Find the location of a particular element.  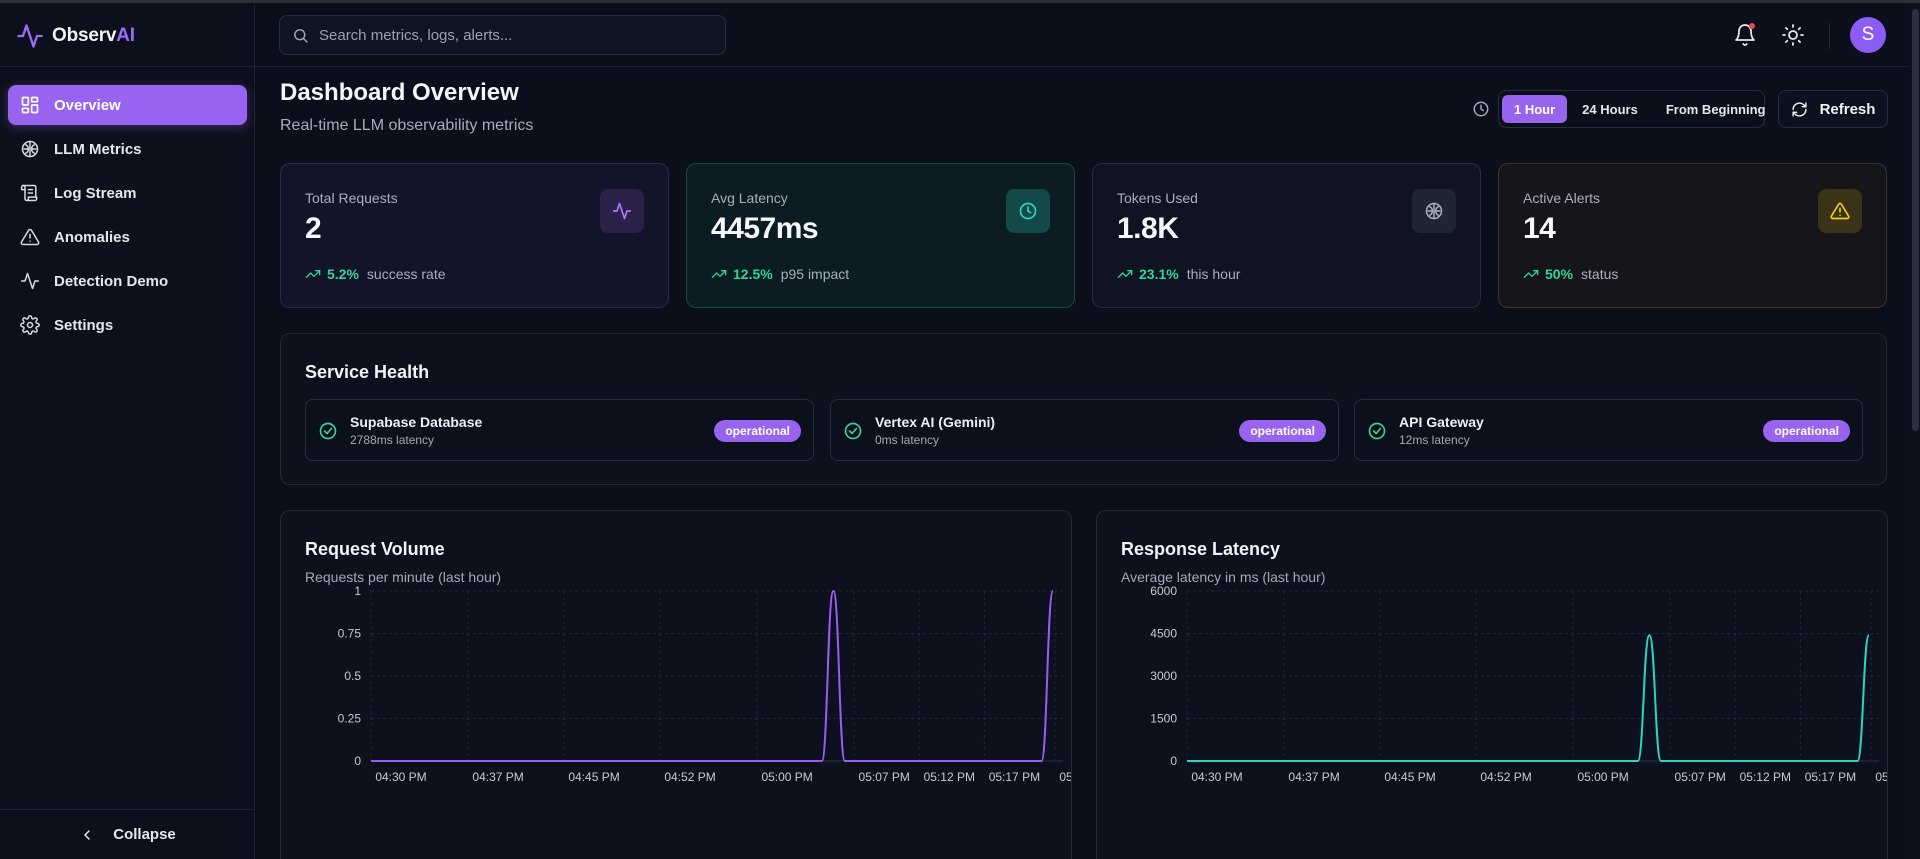

sun-icon is located at coordinates (1793, 35).